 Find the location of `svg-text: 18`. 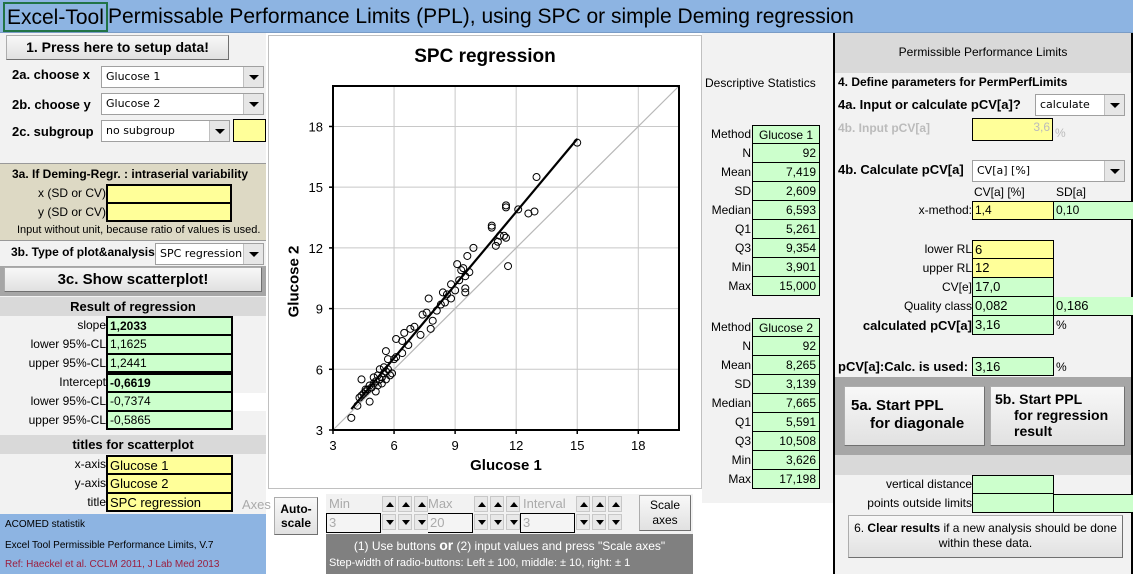

svg-text: 18 is located at coordinates (638, 445).